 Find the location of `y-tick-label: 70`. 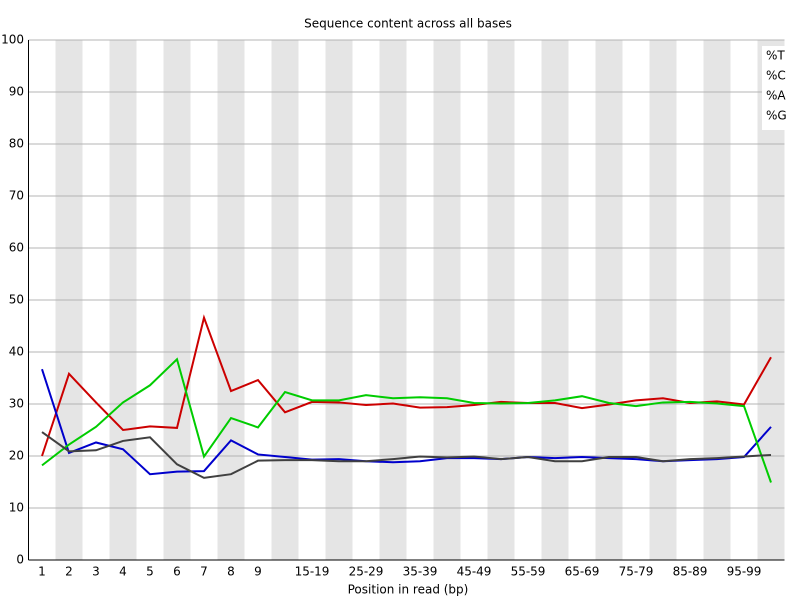

y-tick-label: 70 is located at coordinates (16, 196).